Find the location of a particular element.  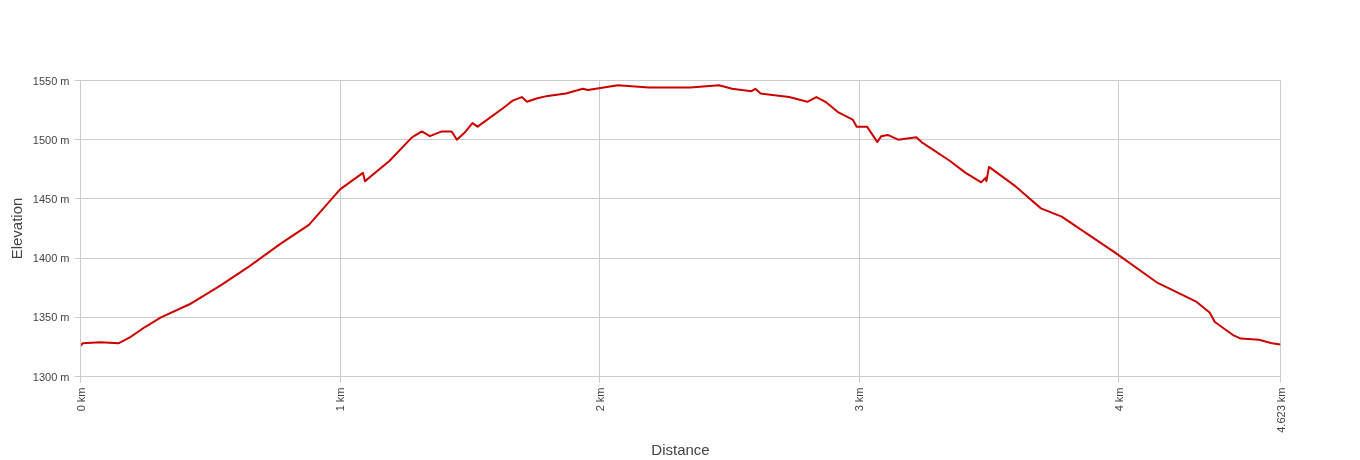

x-tick-label: 2 km is located at coordinates (599, 399).